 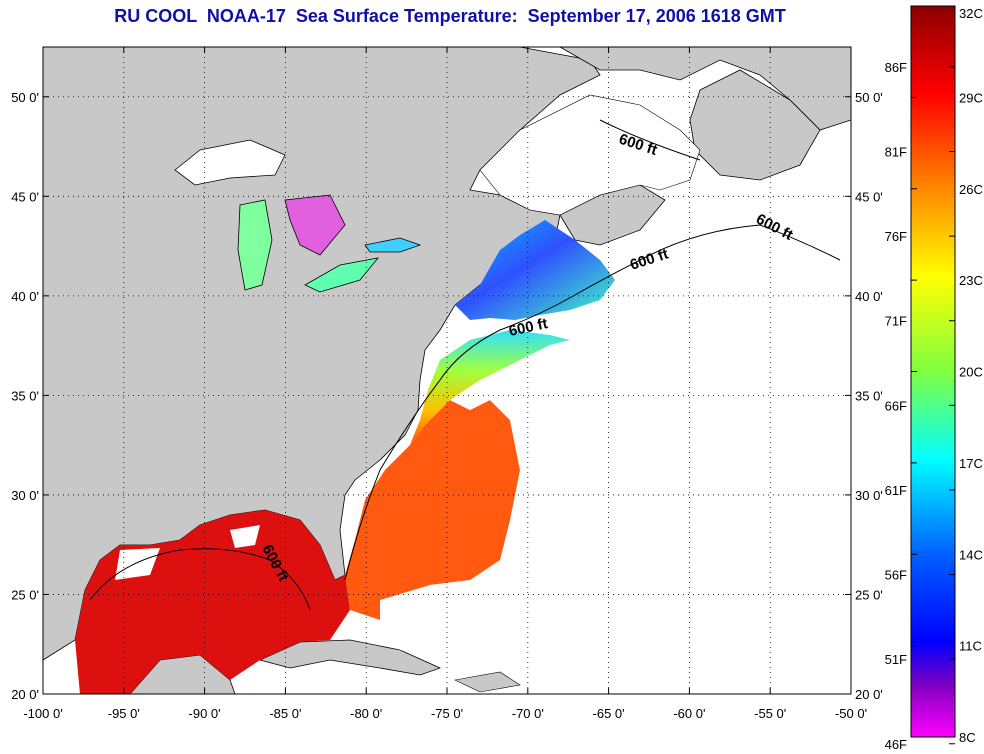 I want to click on cloud-gulf, so click(x=137, y=564).